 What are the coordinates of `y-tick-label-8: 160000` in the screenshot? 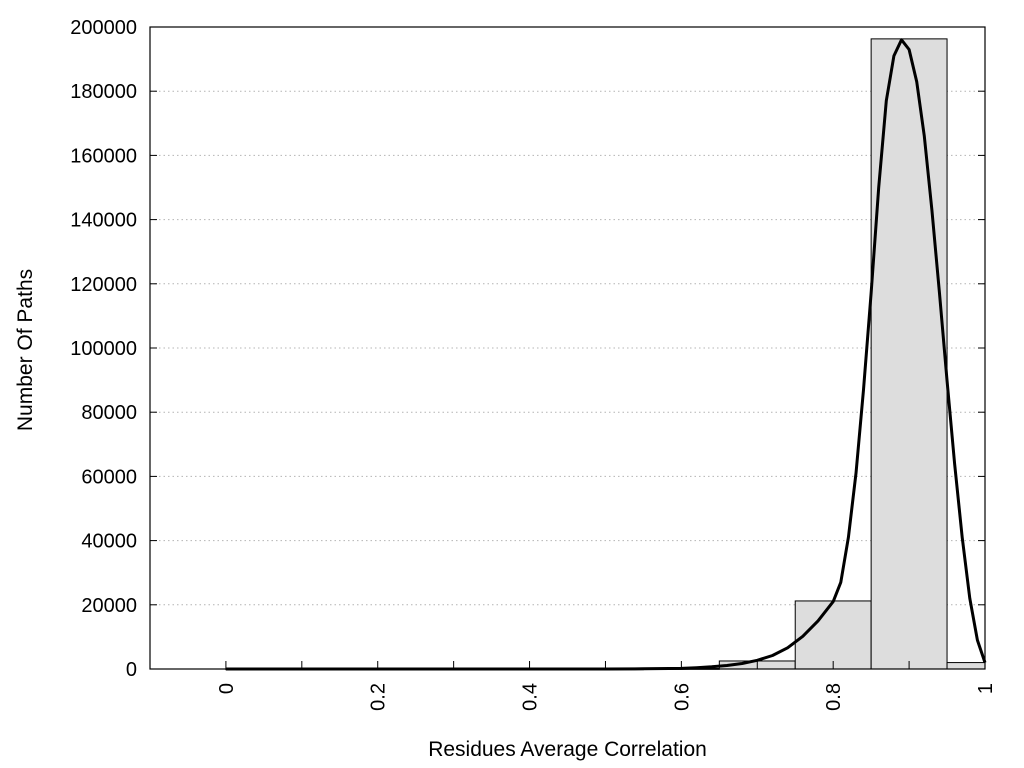 It's located at (103, 156).